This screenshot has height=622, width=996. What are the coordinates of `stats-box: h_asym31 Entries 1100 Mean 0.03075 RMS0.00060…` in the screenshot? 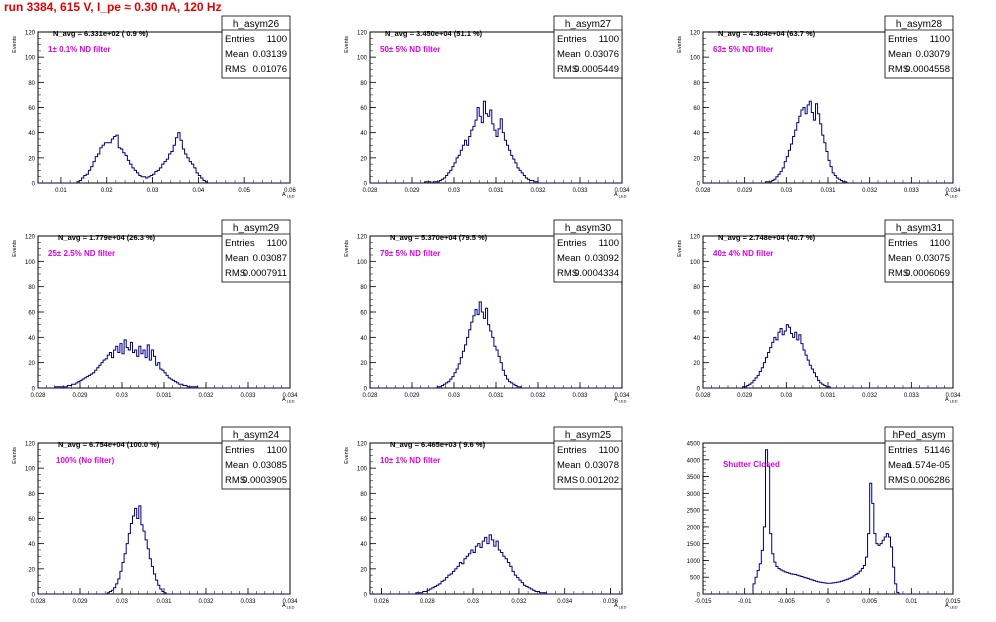 It's located at (919, 251).